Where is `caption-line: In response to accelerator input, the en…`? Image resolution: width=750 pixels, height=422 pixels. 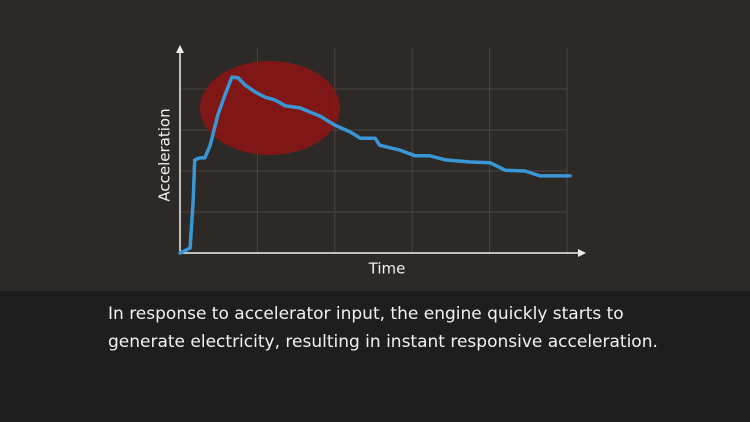 caption-line: In response to accelerator input, the en… is located at coordinates (366, 314).